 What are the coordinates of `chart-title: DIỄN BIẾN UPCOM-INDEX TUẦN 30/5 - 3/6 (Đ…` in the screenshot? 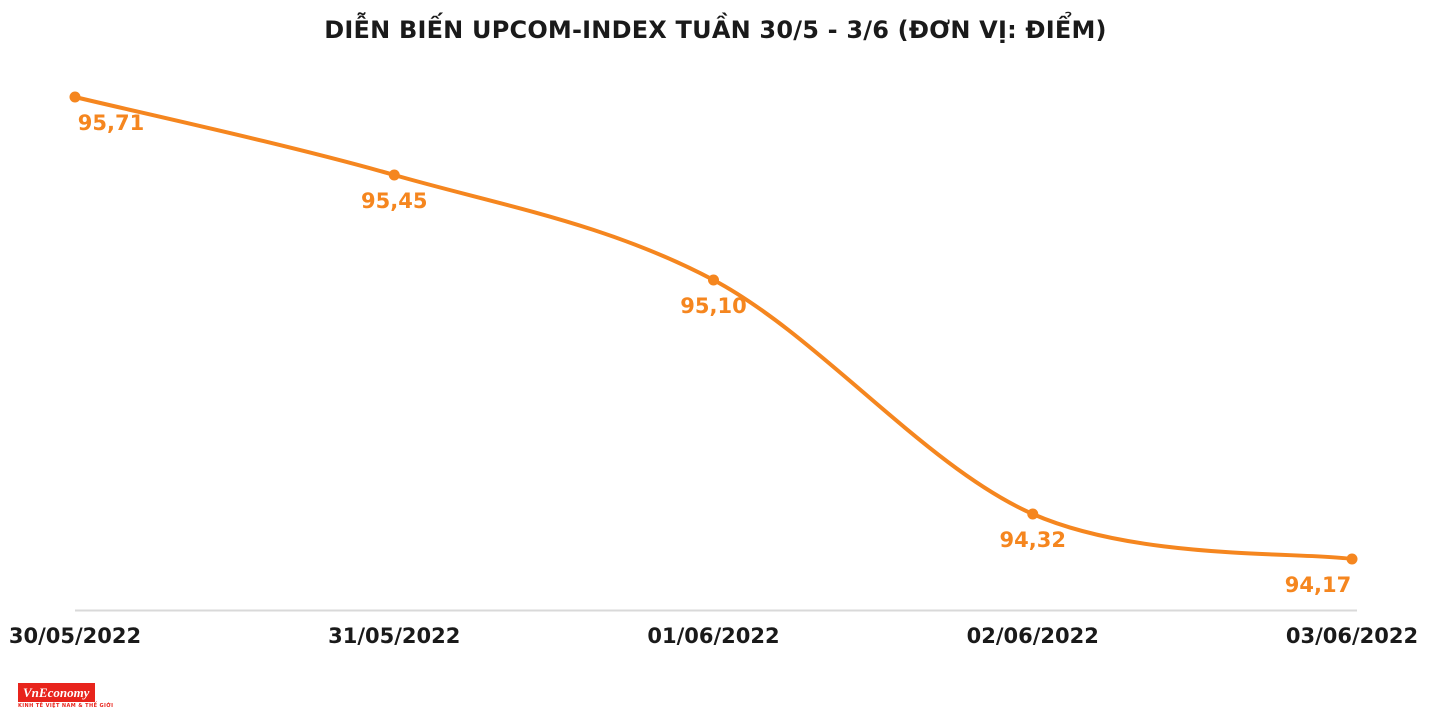 It's located at (715, 30).